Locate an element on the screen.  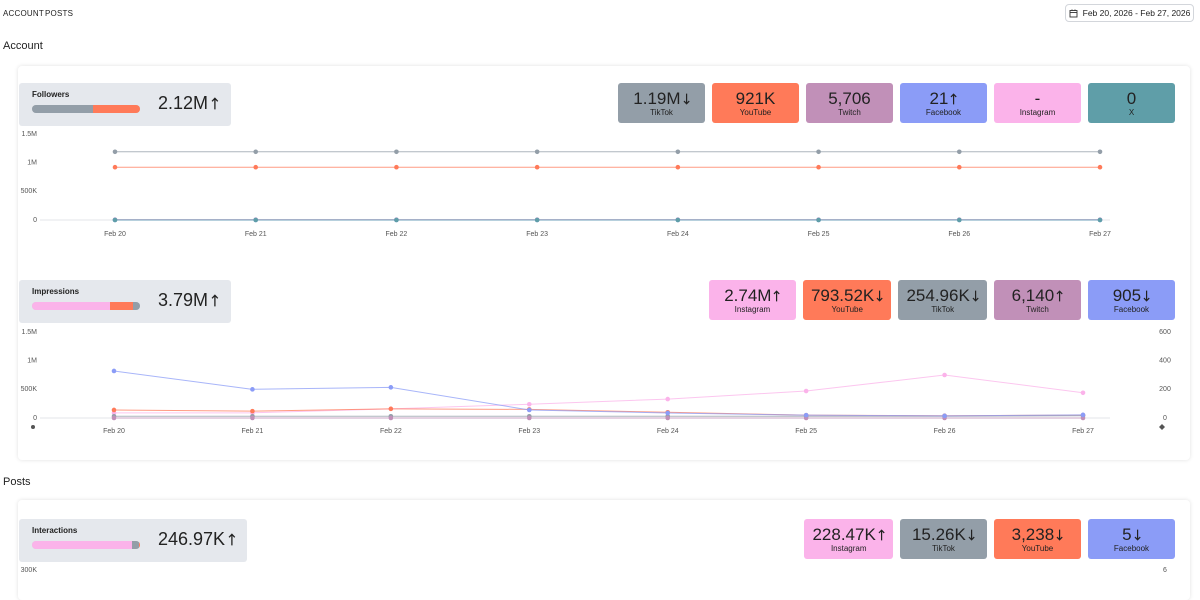
x-tick-label: Feb 22 is located at coordinates (391, 431).